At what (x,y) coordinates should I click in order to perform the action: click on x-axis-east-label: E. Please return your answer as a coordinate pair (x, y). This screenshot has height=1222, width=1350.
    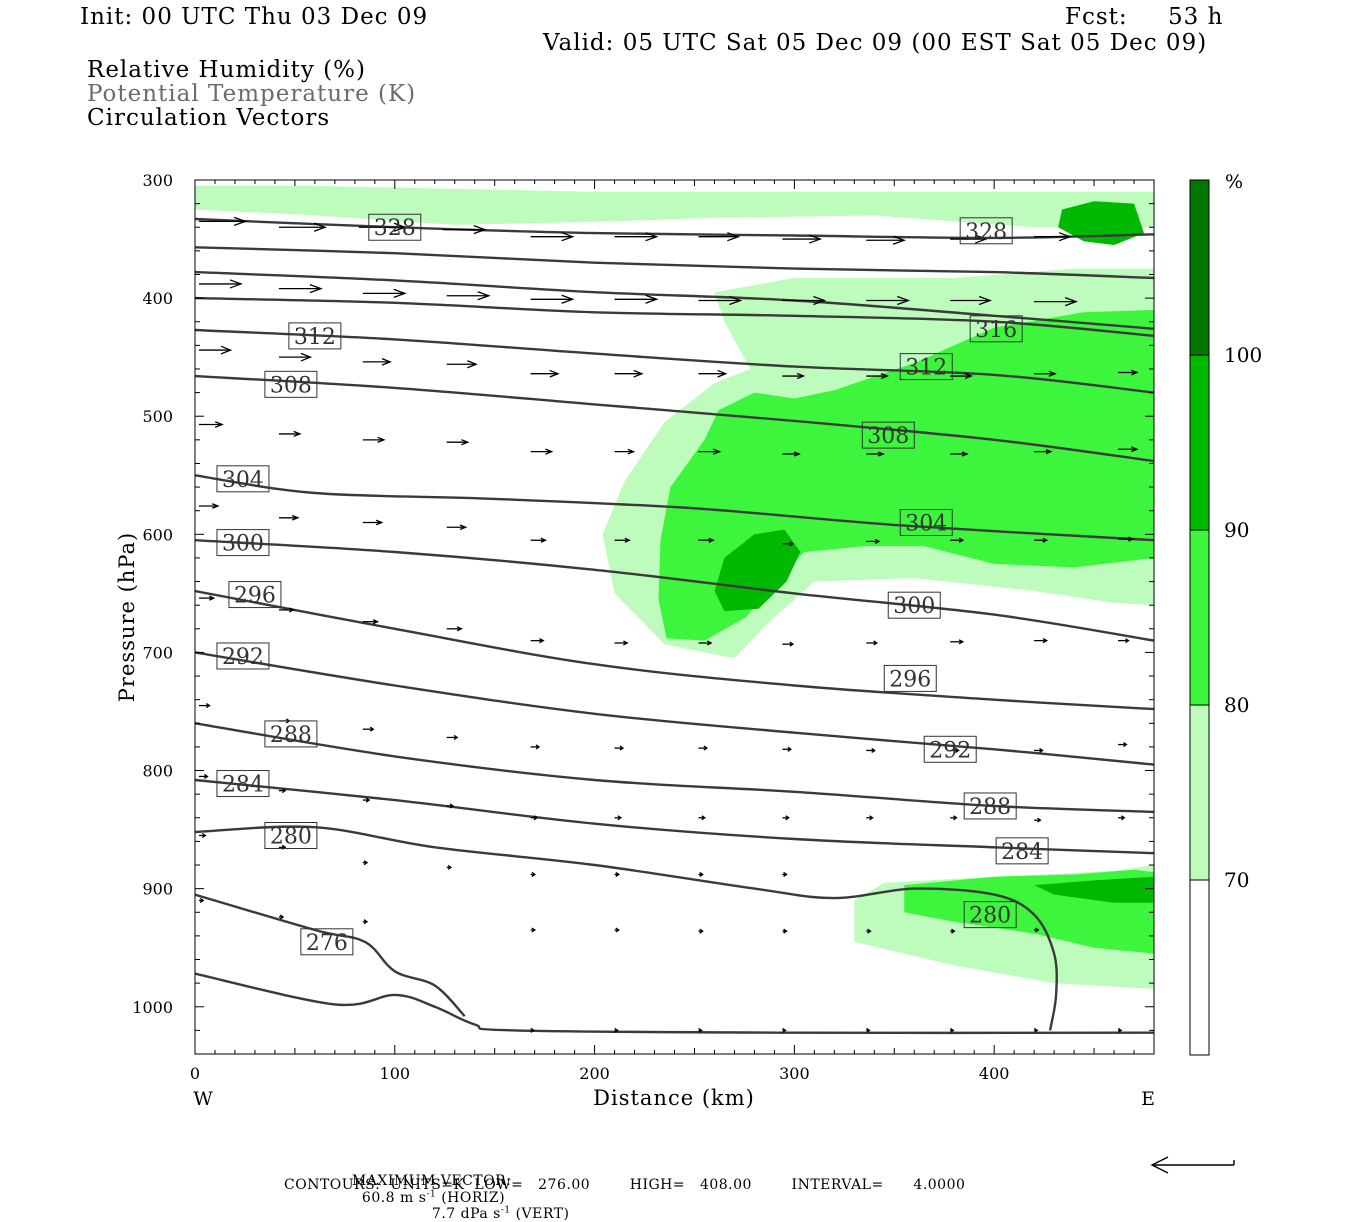
    Looking at the image, I should click on (1148, 1099).